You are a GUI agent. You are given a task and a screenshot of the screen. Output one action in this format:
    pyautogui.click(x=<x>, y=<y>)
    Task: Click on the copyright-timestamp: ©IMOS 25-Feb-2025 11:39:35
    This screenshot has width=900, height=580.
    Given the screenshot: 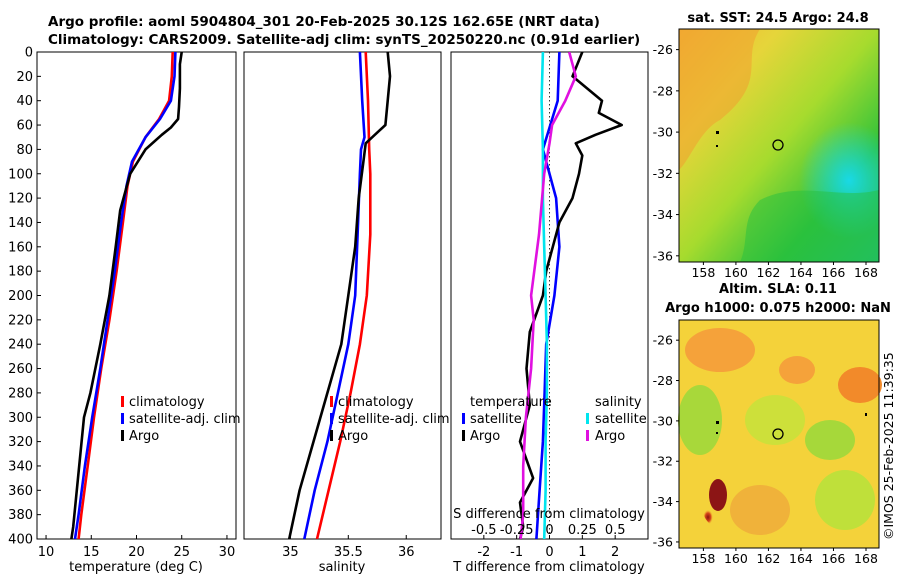 What is the action you would take?
    pyautogui.click(x=888, y=446)
    